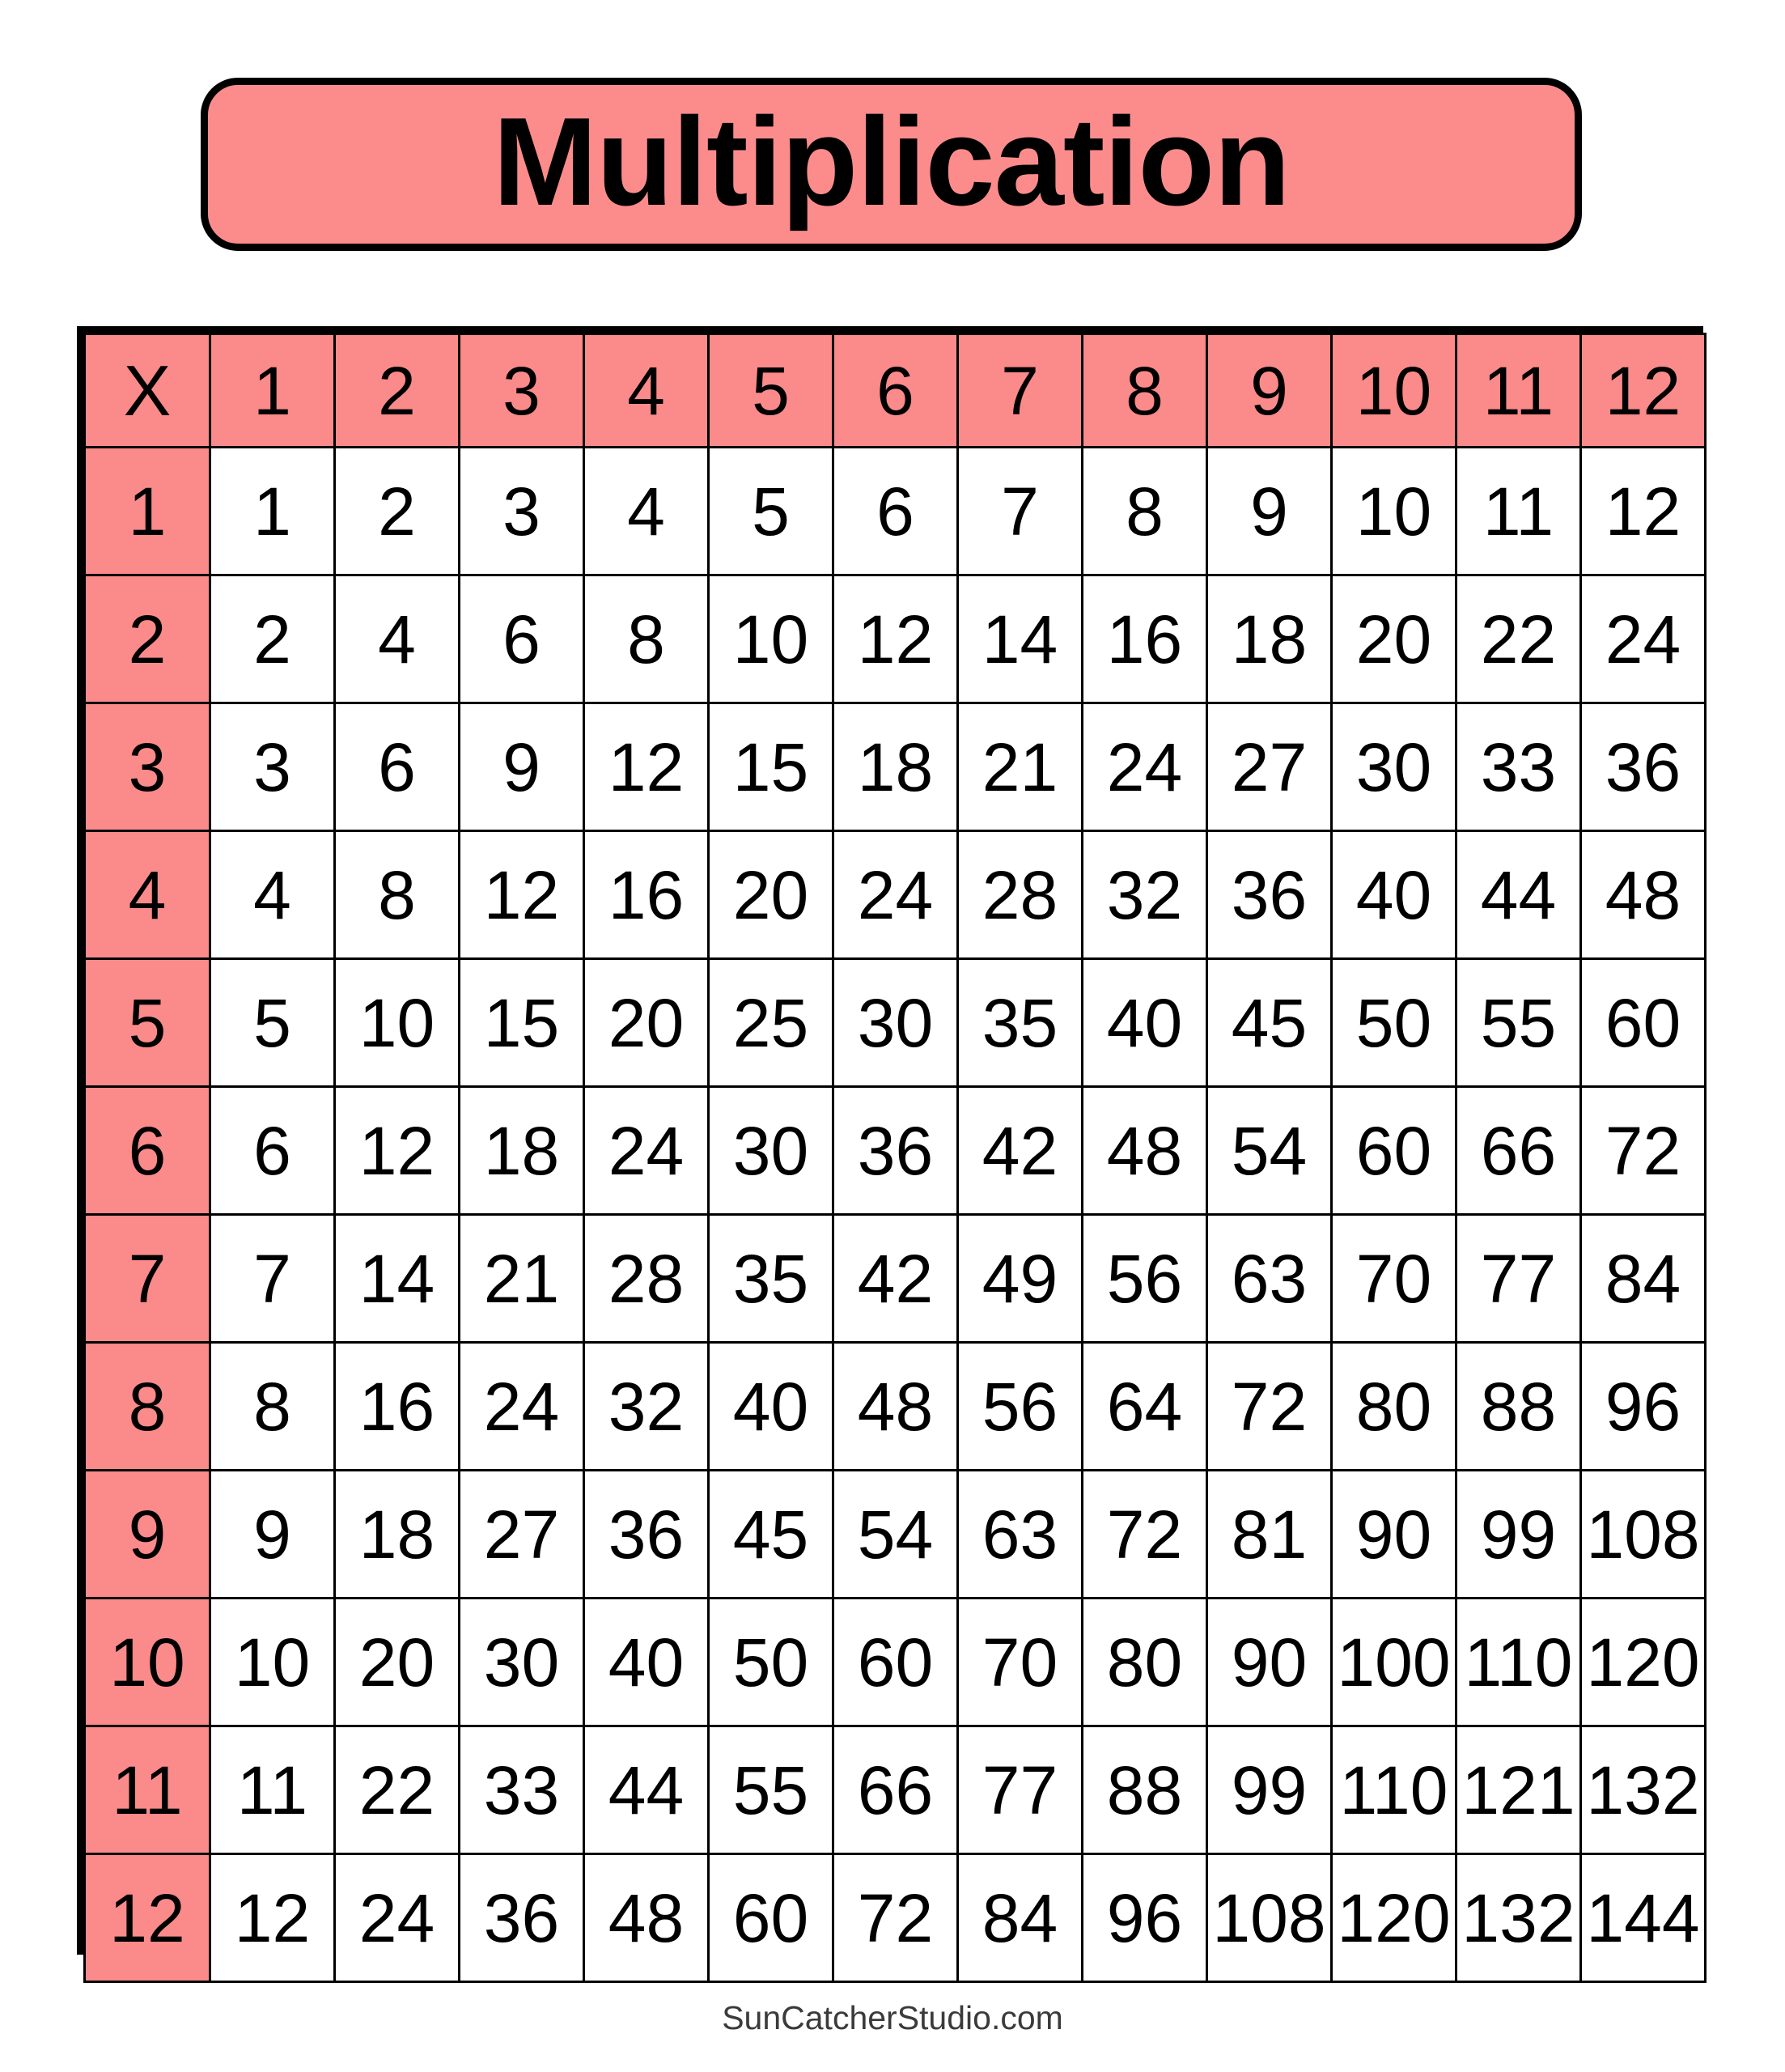 The height and width of the screenshot is (2072, 1785). I want to click on cell-9-11: 99, so click(1518, 1534).